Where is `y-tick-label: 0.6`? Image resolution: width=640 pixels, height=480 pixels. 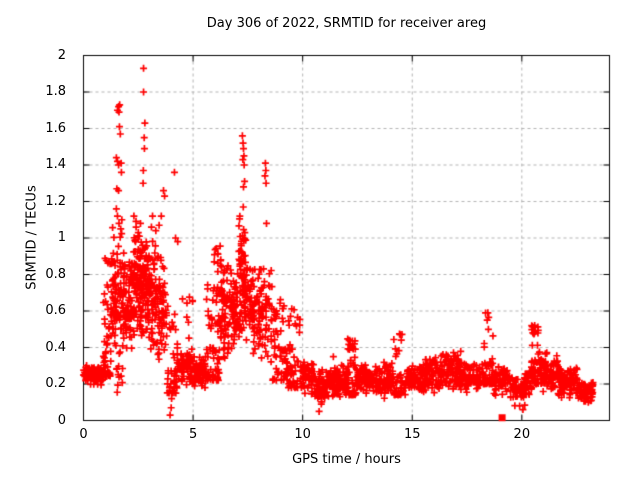 y-tick-label: 0.6 is located at coordinates (55, 310).